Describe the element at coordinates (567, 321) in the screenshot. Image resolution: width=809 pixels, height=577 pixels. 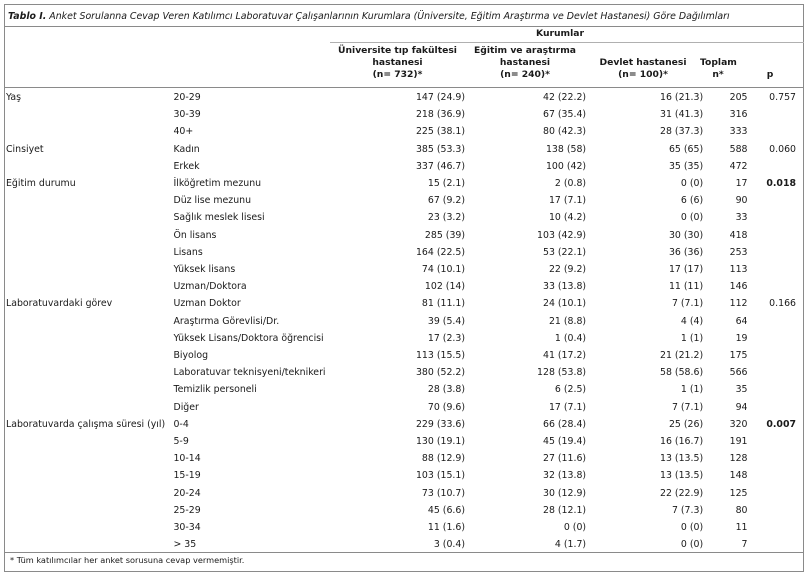
I see `cell-egitim: 21 (8.8)` at that location.